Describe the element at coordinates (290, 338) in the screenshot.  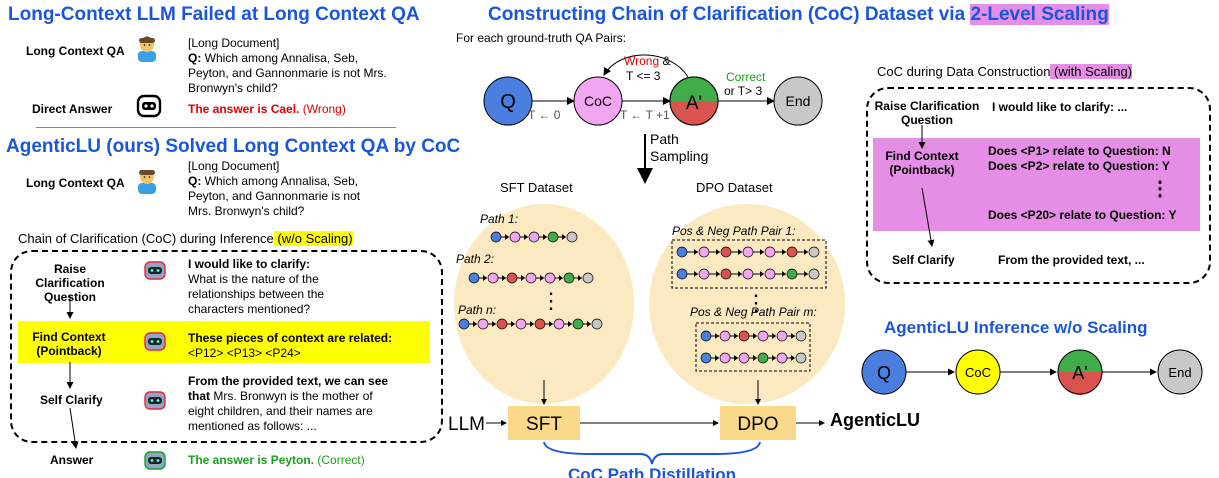
I see `step2-bold: These pieces of context are related:` at that location.